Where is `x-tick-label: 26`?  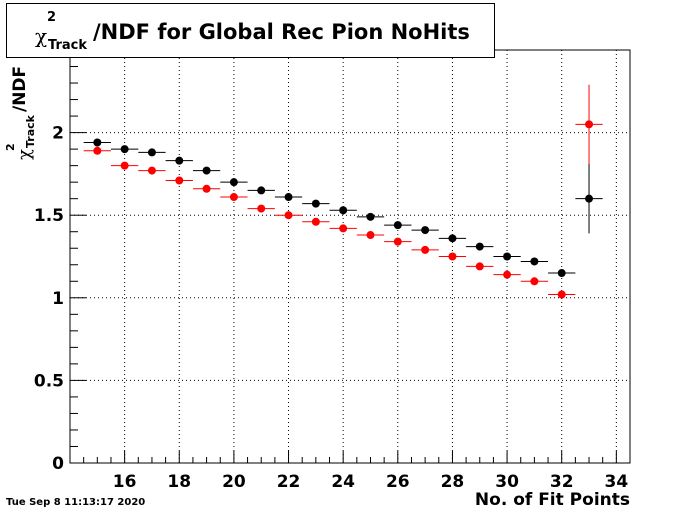 x-tick-label: 26 is located at coordinates (398, 482).